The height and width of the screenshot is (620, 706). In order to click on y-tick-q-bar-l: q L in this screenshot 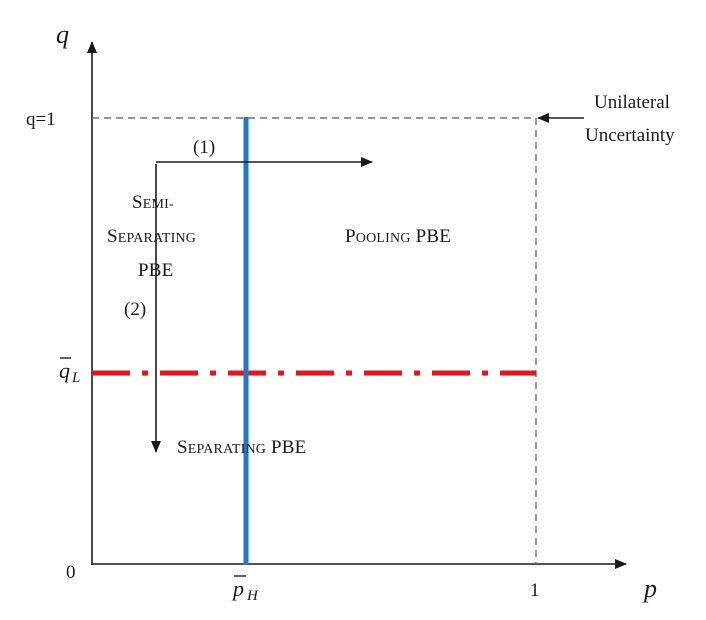, I will do `click(69, 371)`.